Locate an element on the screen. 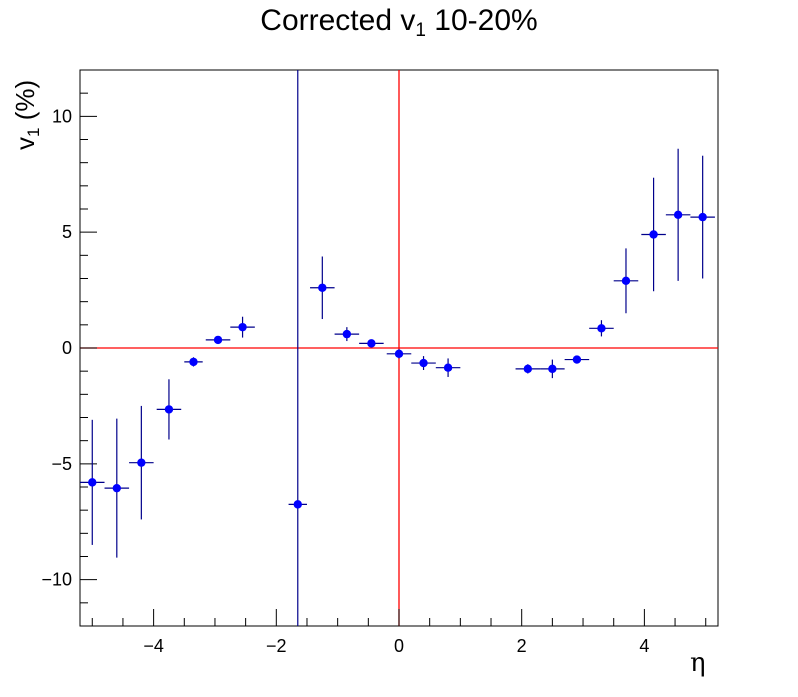  y-tick-label: 5 is located at coordinates (67, 232).